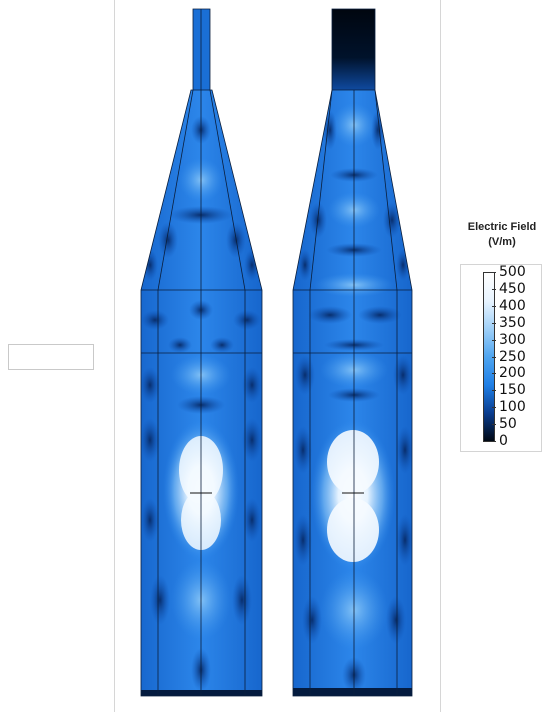  Describe the element at coordinates (51, 357) in the screenshot. I see `side-empty-box` at that location.